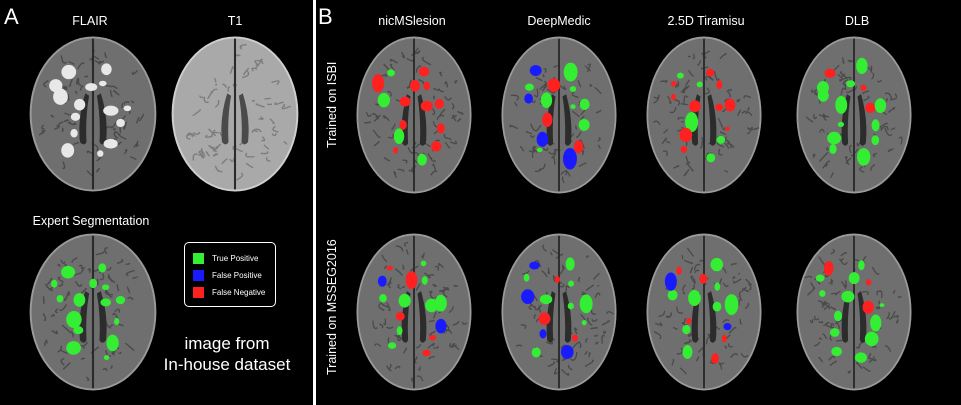  I want to click on expert-segmentation-label: Expert Segmentation, so click(91, 221).